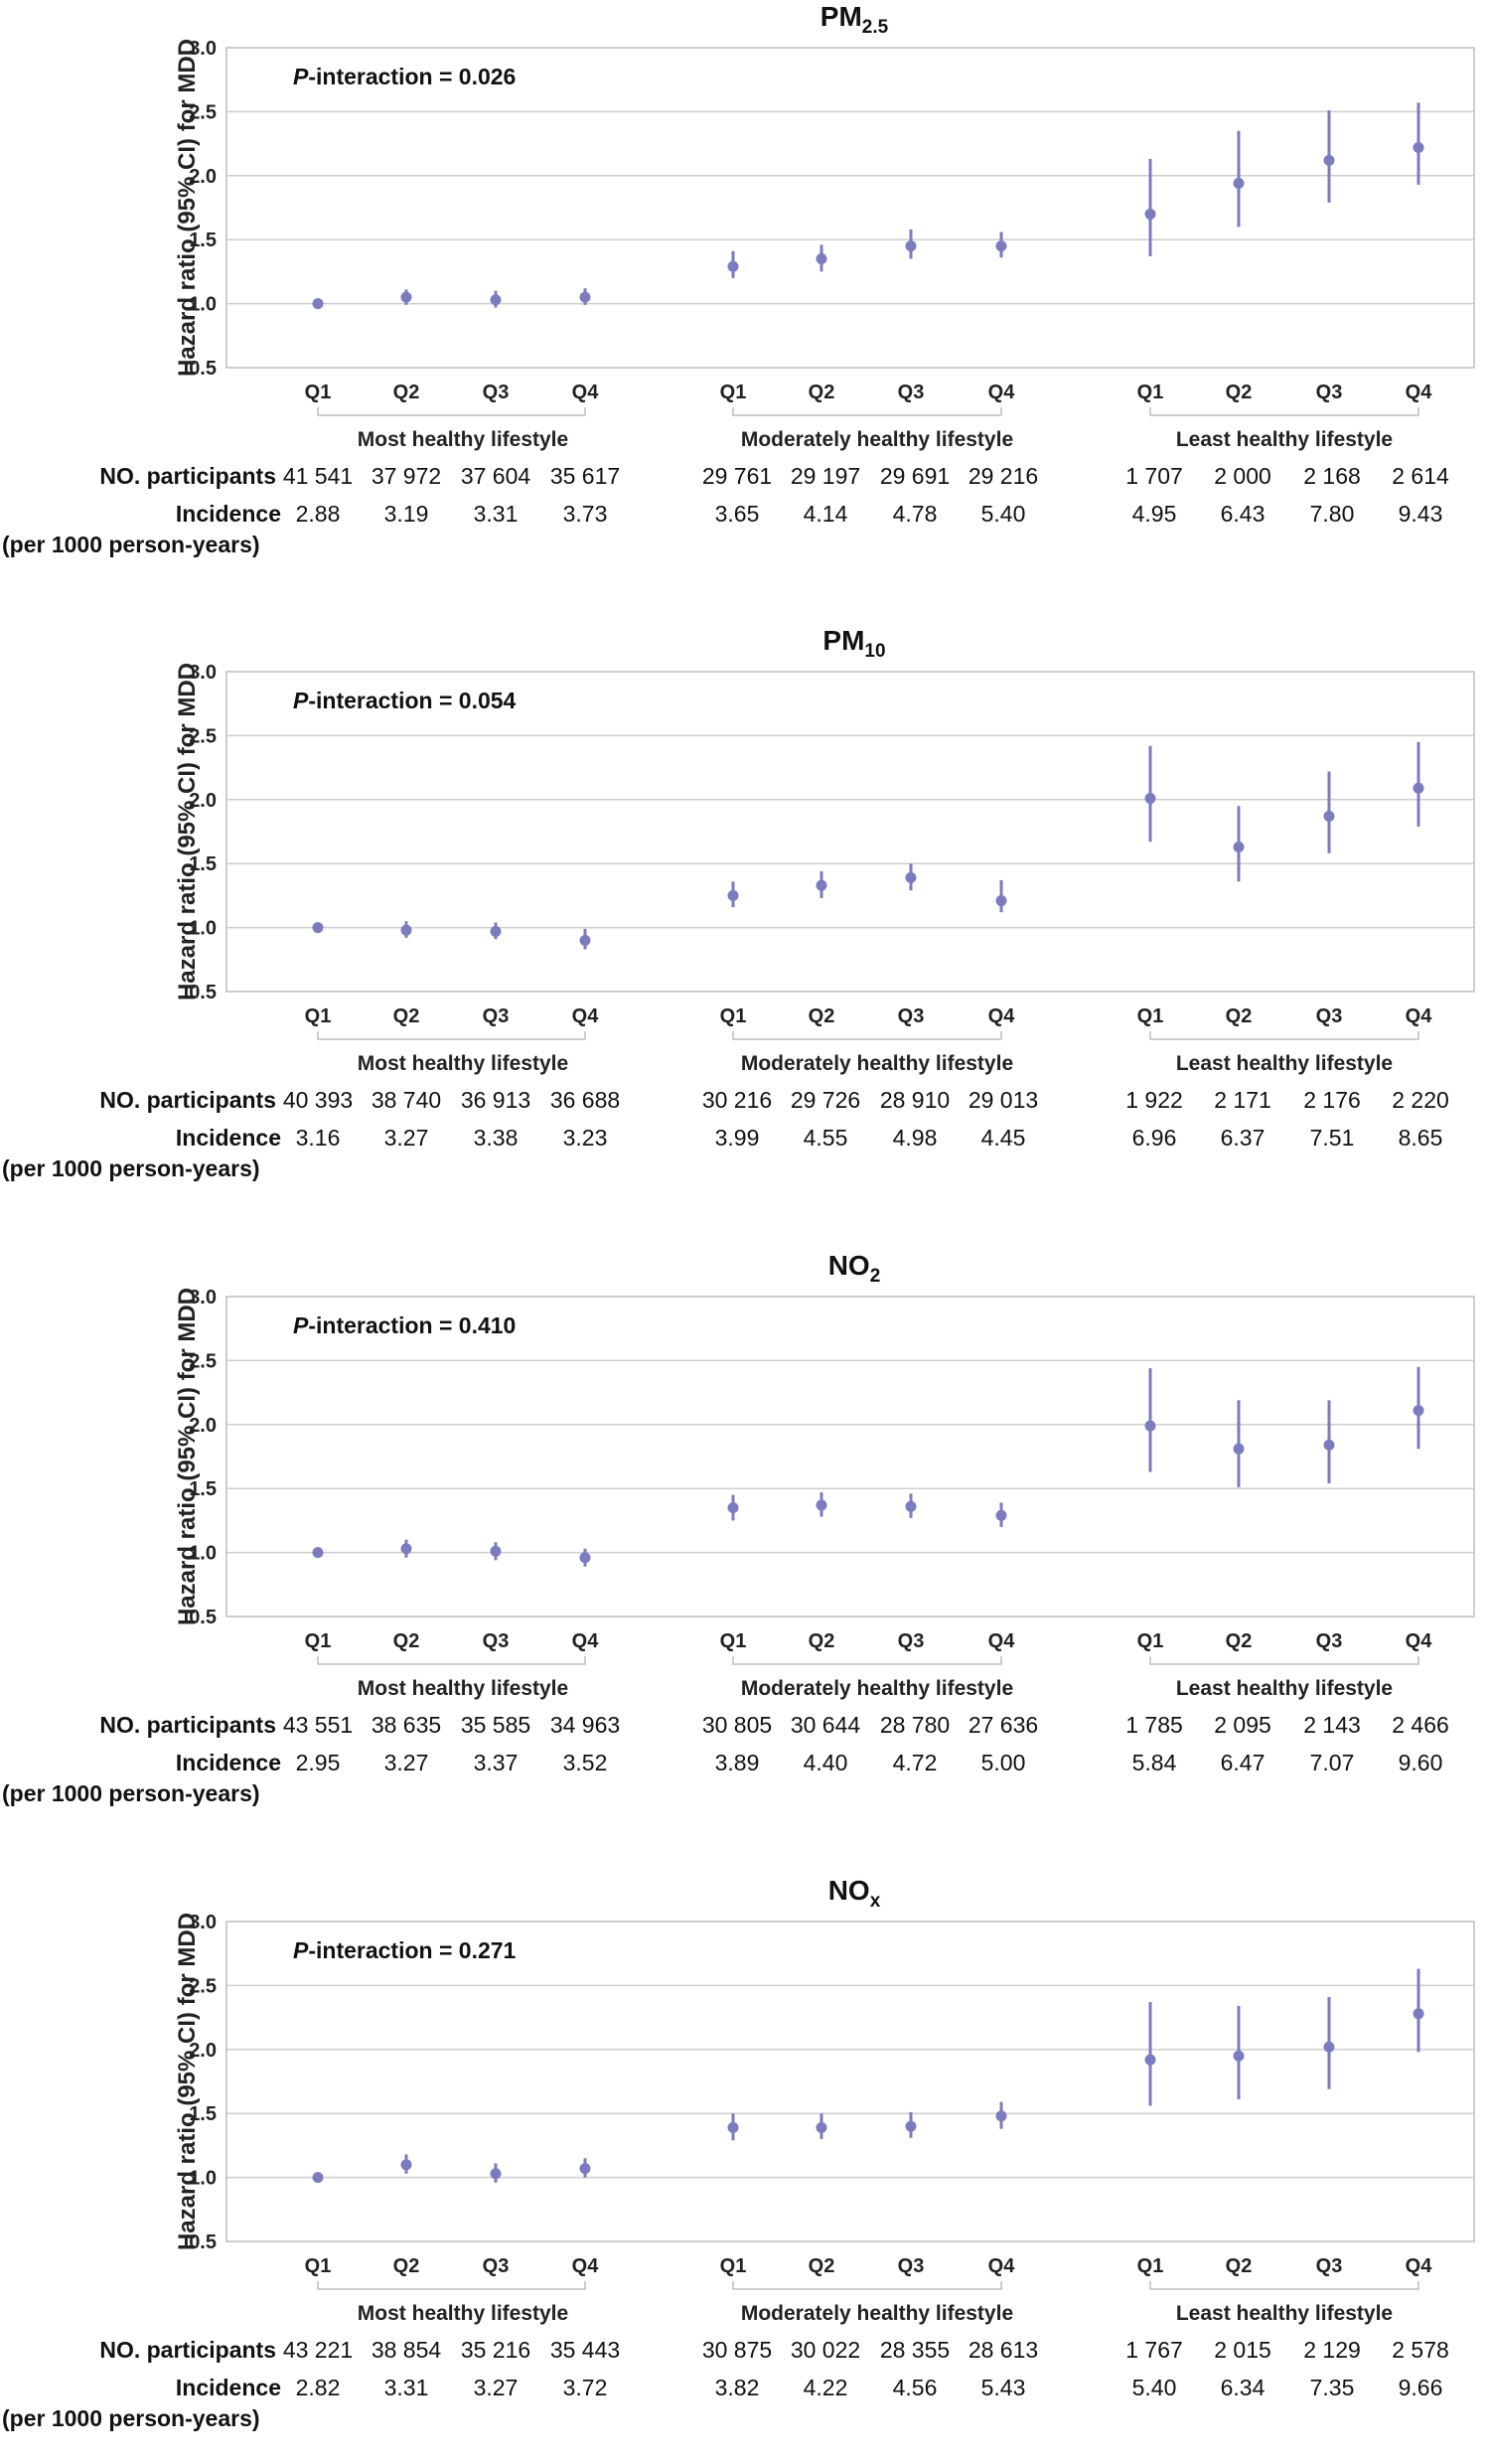 This screenshot has height=2464, width=1489. I want to click on panel-title: PM10, so click(854, 643).